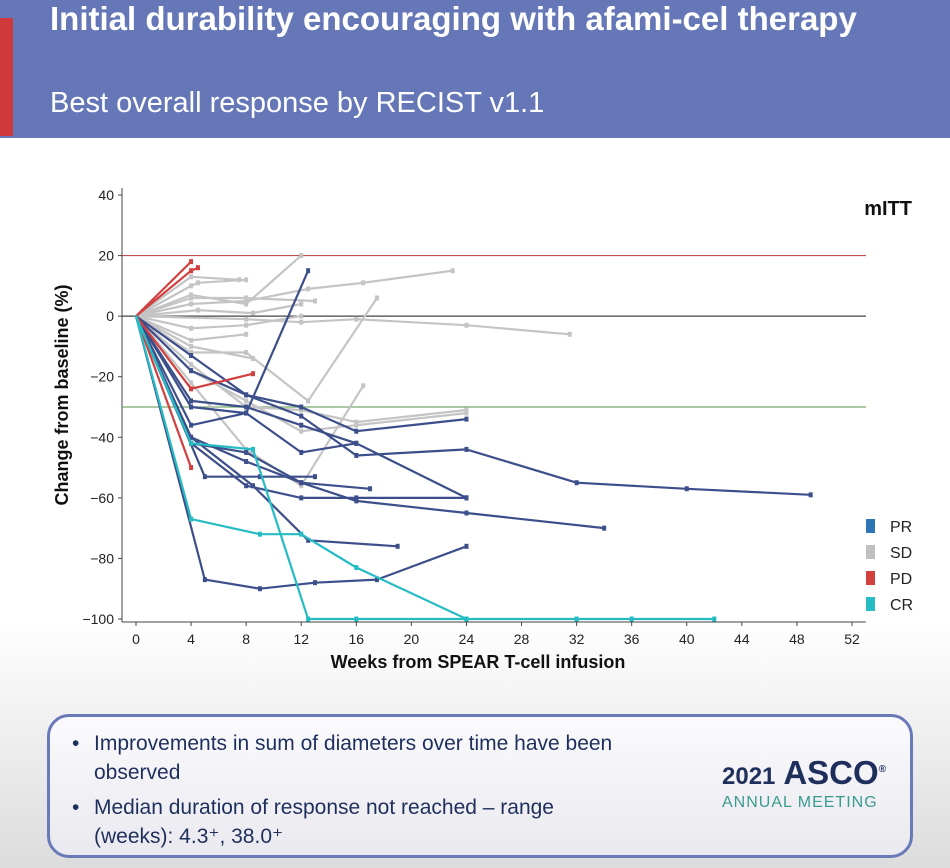 The width and height of the screenshot is (950, 868). Describe the element at coordinates (102, 498) in the screenshot. I see `y-tick-label: −60` at that location.